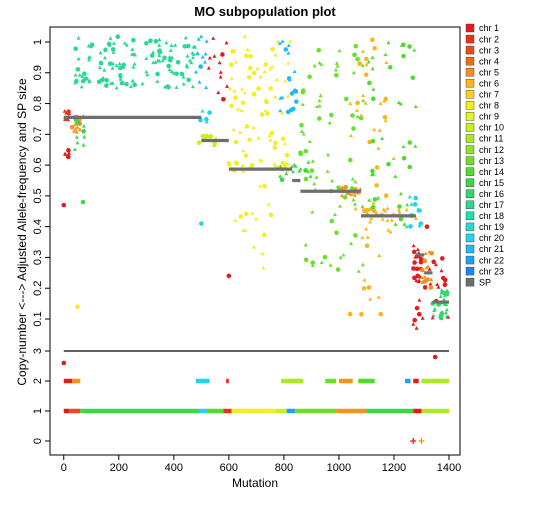 This screenshot has height=511, width=540. I want to click on y-tick-label: 0.4, so click(38, 226).